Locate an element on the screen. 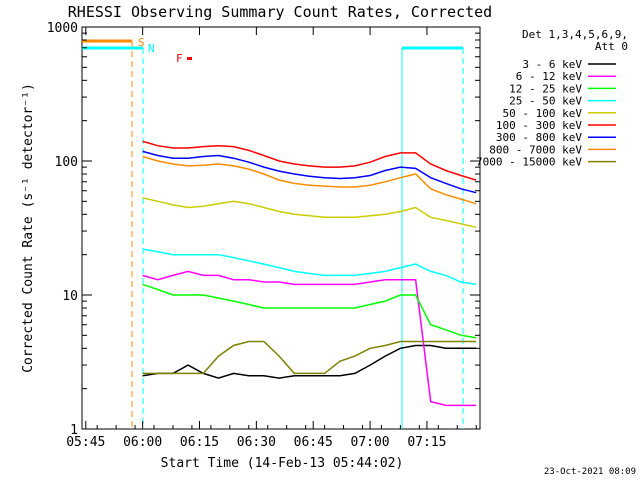 The image size is (640, 480). x-tick-label: 07:15 is located at coordinates (426, 442).